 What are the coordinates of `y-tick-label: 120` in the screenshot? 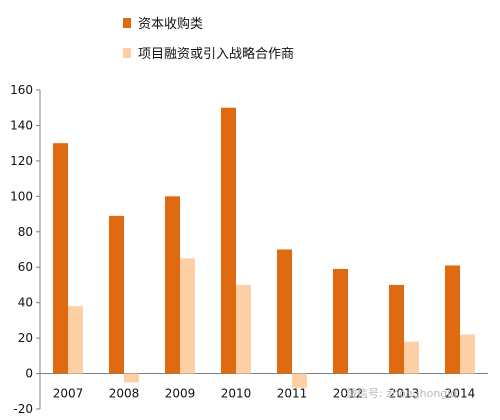 It's located at (21, 161).